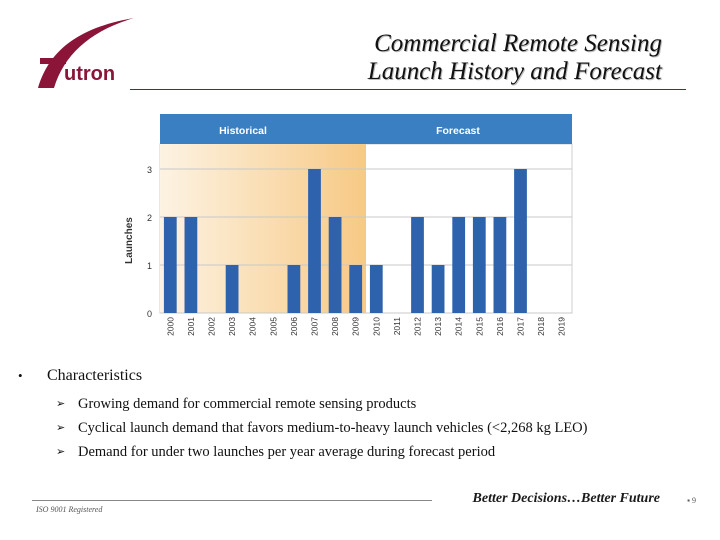  What do you see at coordinates (458, 131) in the screenshot?
I see `forecast-label: Forecast` at bounding box center [458, 131].